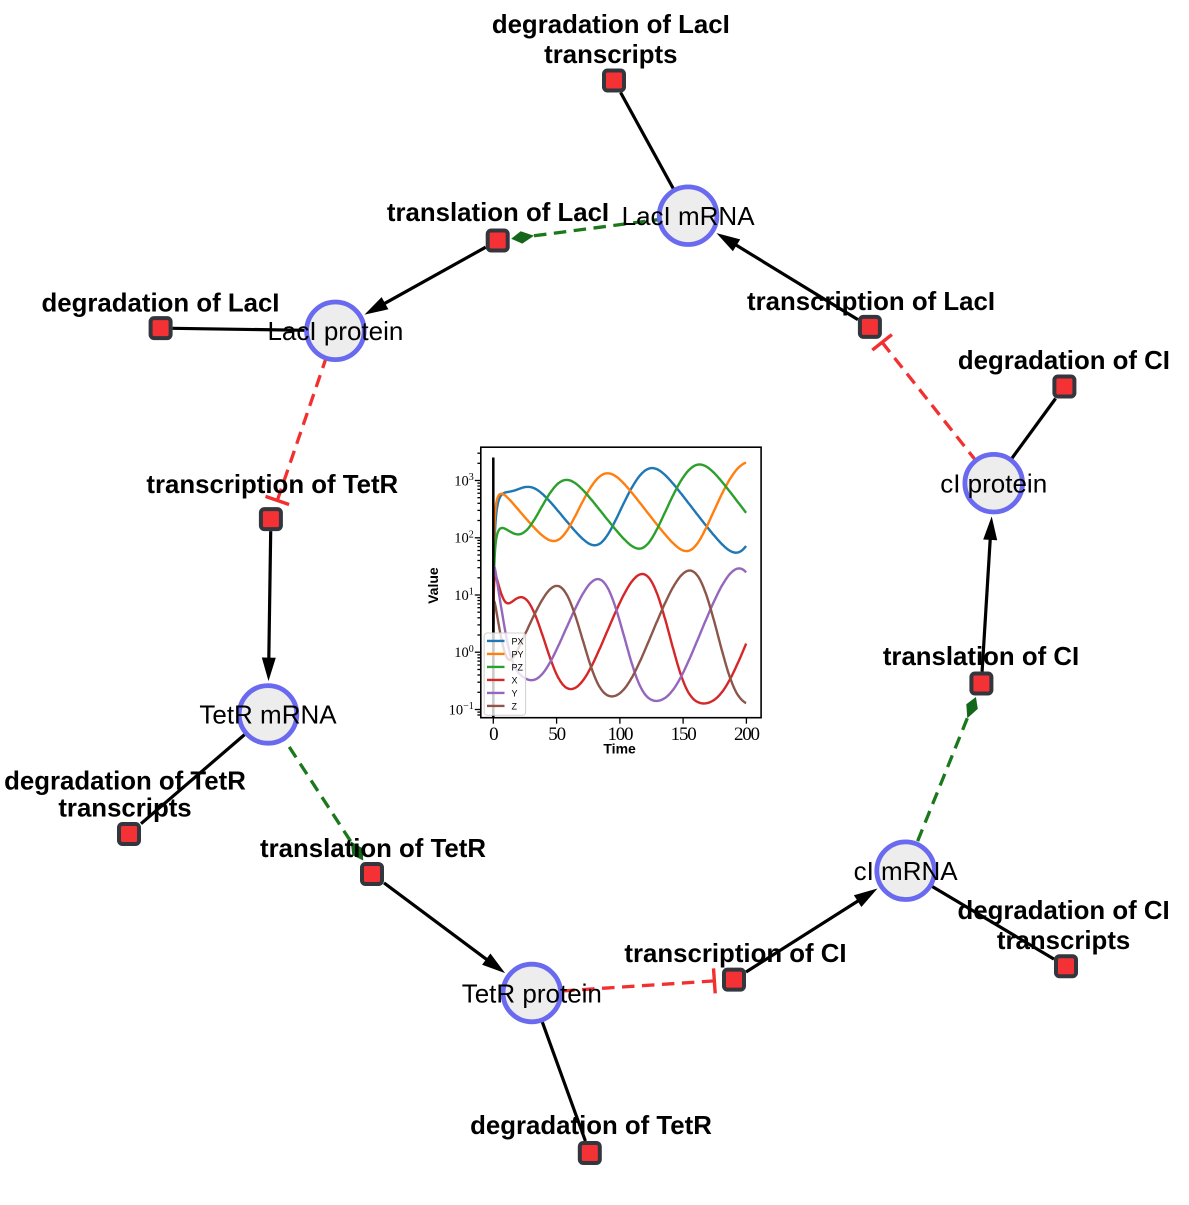  I want to click on svg-text: Y, so click(515, 693).